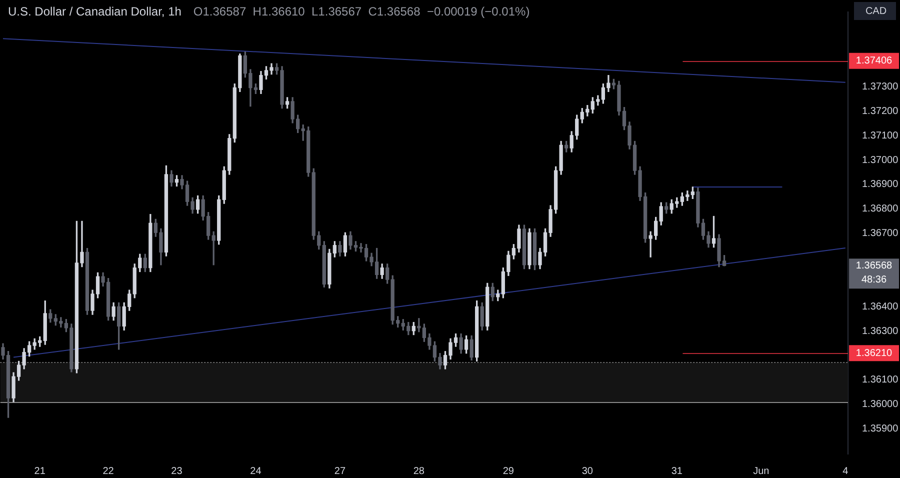 Image resolution: width=900 pixels, height=478 pixels. Describe the element at coordinates (880, 87) in the screenshot. I see `y-tick-label: 1.37300` at that location.